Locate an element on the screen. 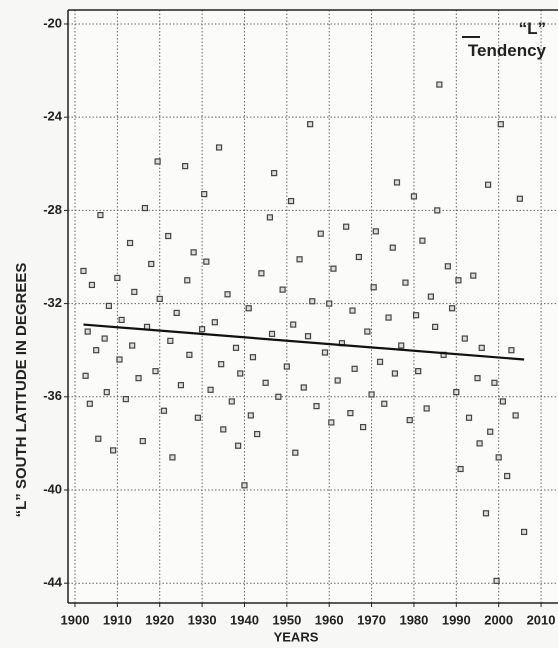 The image size is (558, 648). x-tick-label: 1930 is located at coordinates (202, 619).